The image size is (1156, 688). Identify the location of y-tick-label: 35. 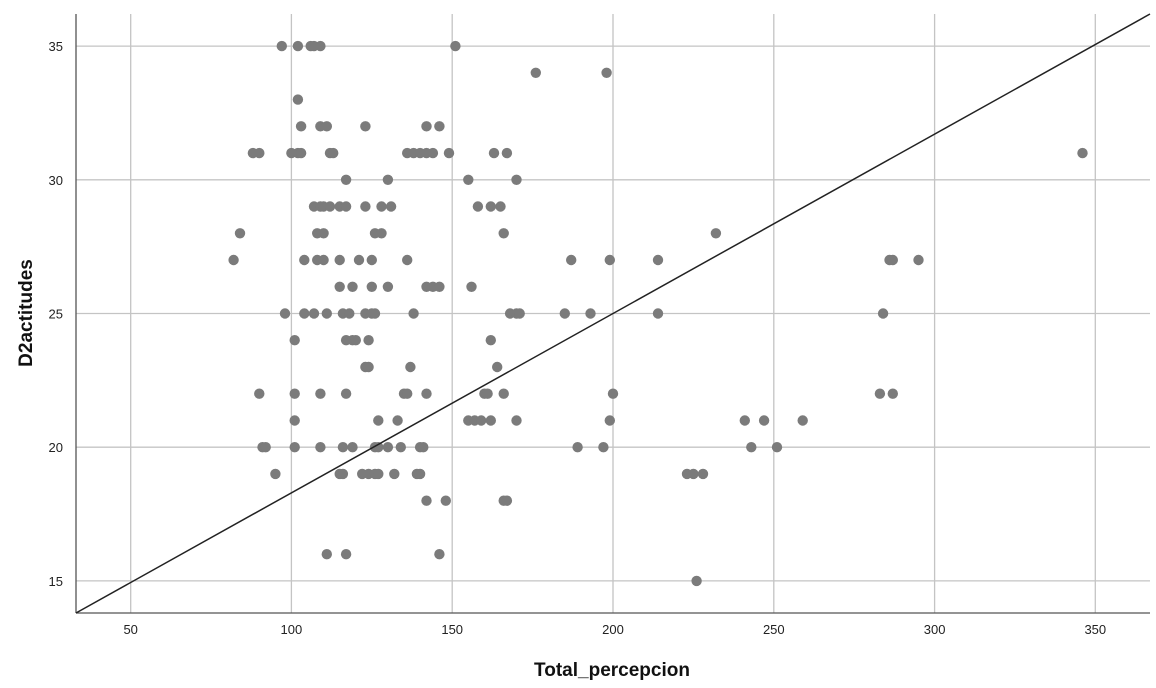
(56, 46).